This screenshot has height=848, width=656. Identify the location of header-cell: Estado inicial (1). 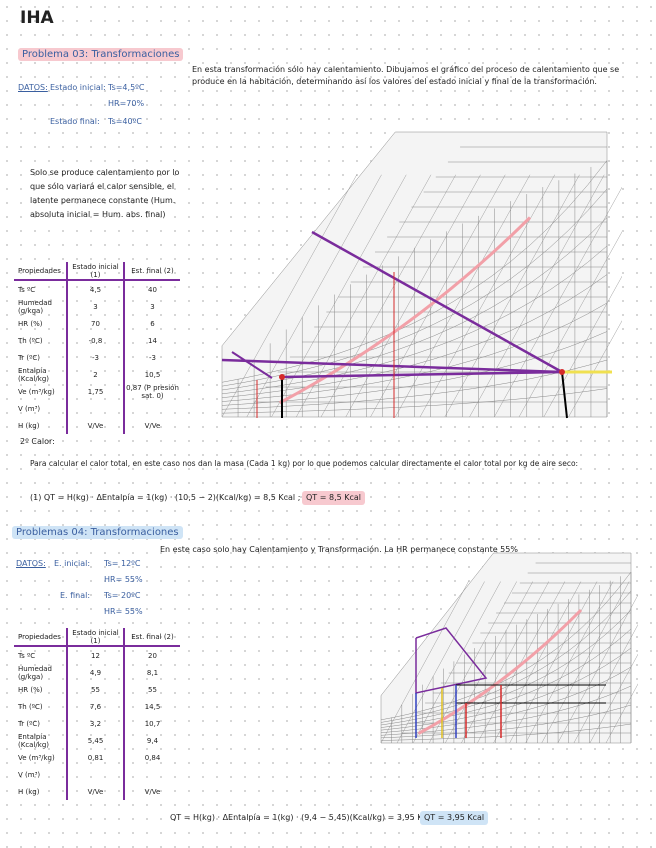
(94, 636).